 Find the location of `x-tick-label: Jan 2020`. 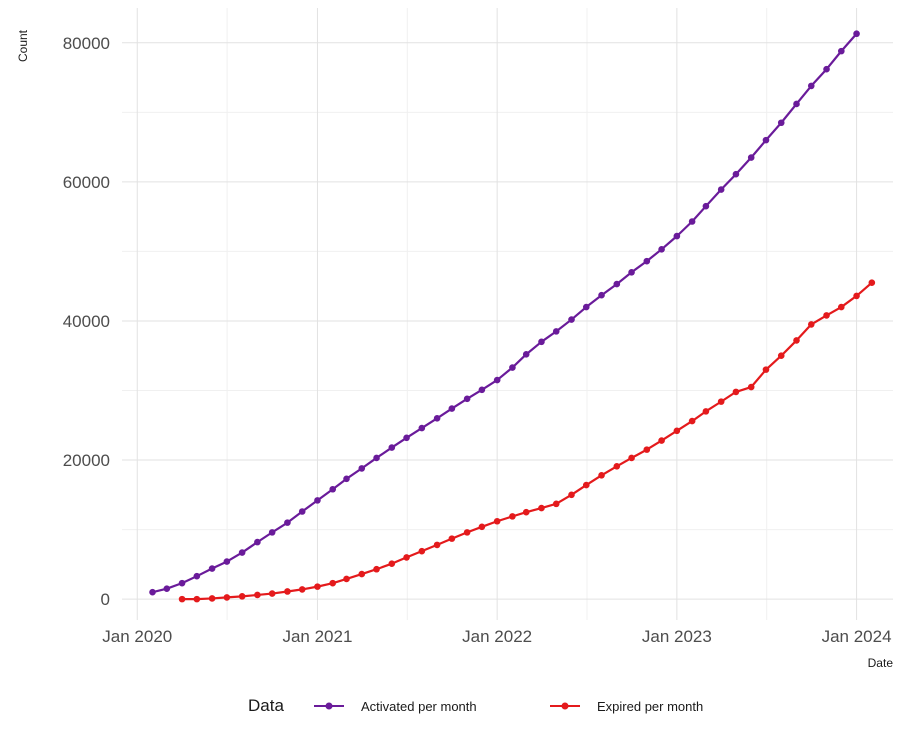

x-tick-label: Jan 2020 is located at coordinates (137, 636).